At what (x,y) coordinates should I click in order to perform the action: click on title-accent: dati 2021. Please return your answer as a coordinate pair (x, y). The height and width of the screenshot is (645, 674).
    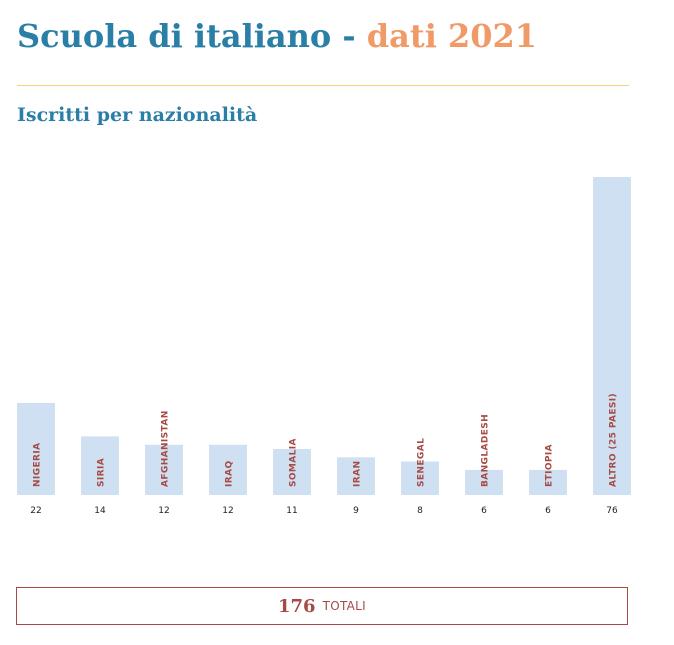
    Looking at the image, I should click on (452, 36).